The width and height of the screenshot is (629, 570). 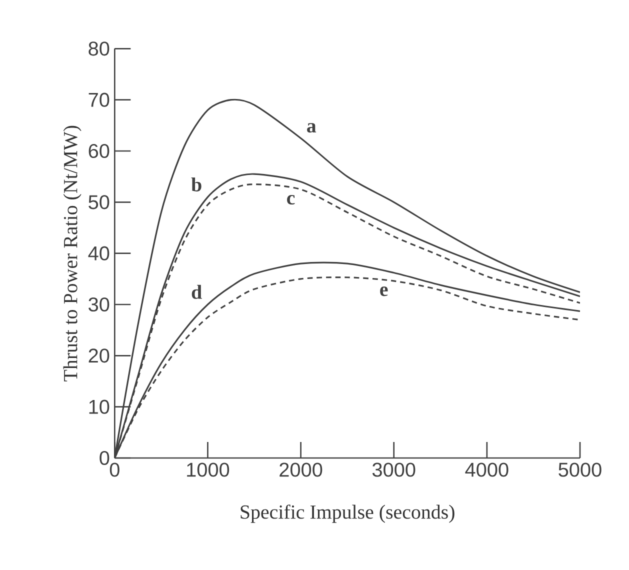 I want to click on y-tick-label: 30, so click(x=99, y=304).